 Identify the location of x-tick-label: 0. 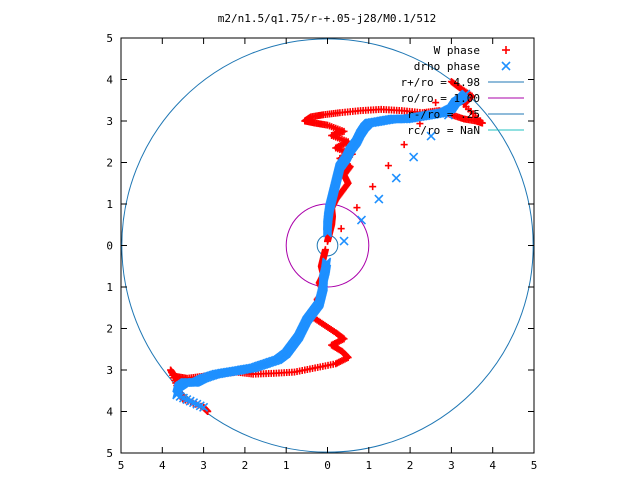
(327, 465).